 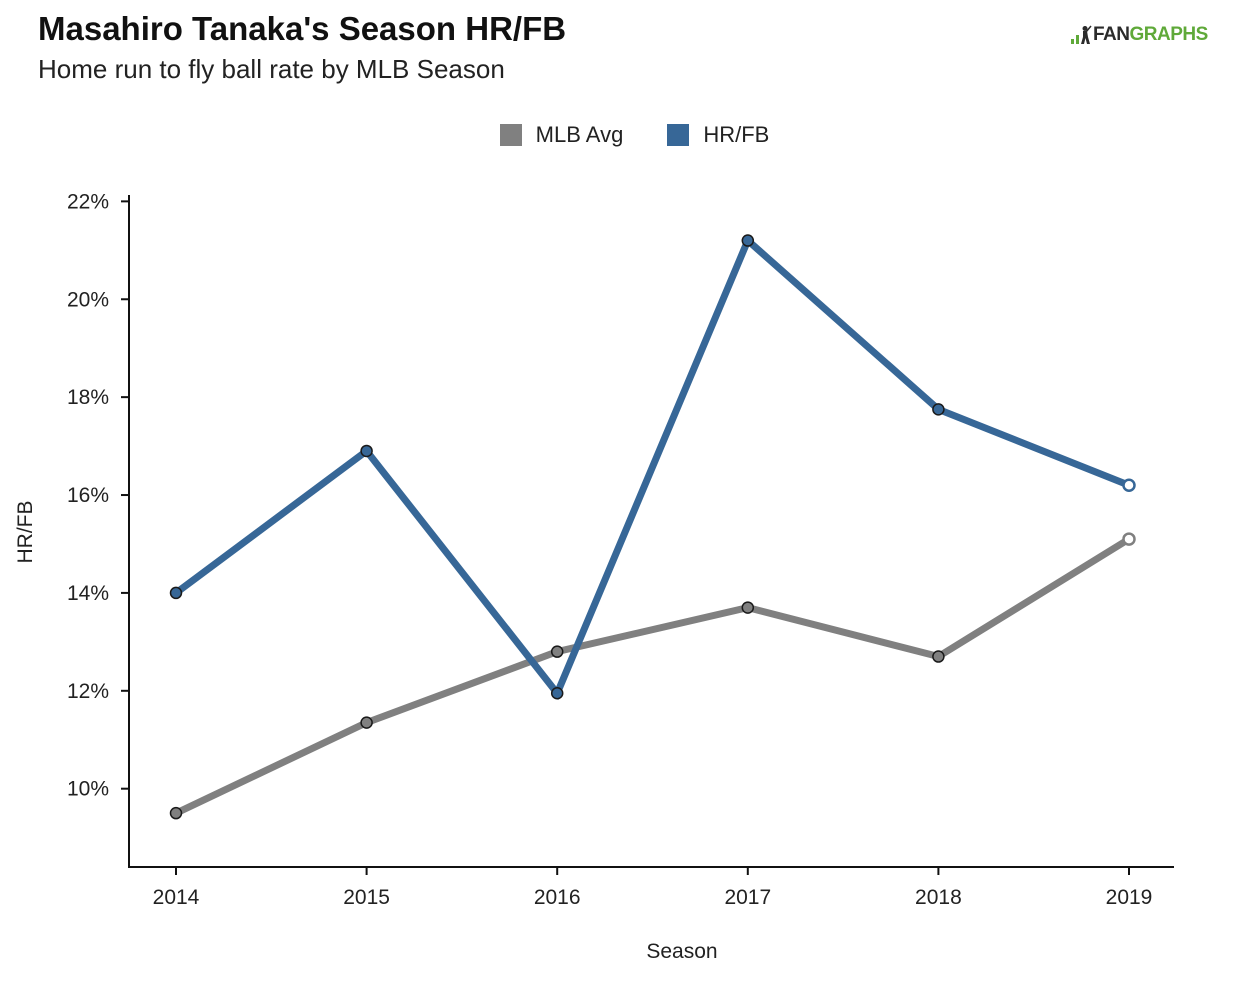 I want to click on x-tick-label: 2016, so click(x=557, y=897).